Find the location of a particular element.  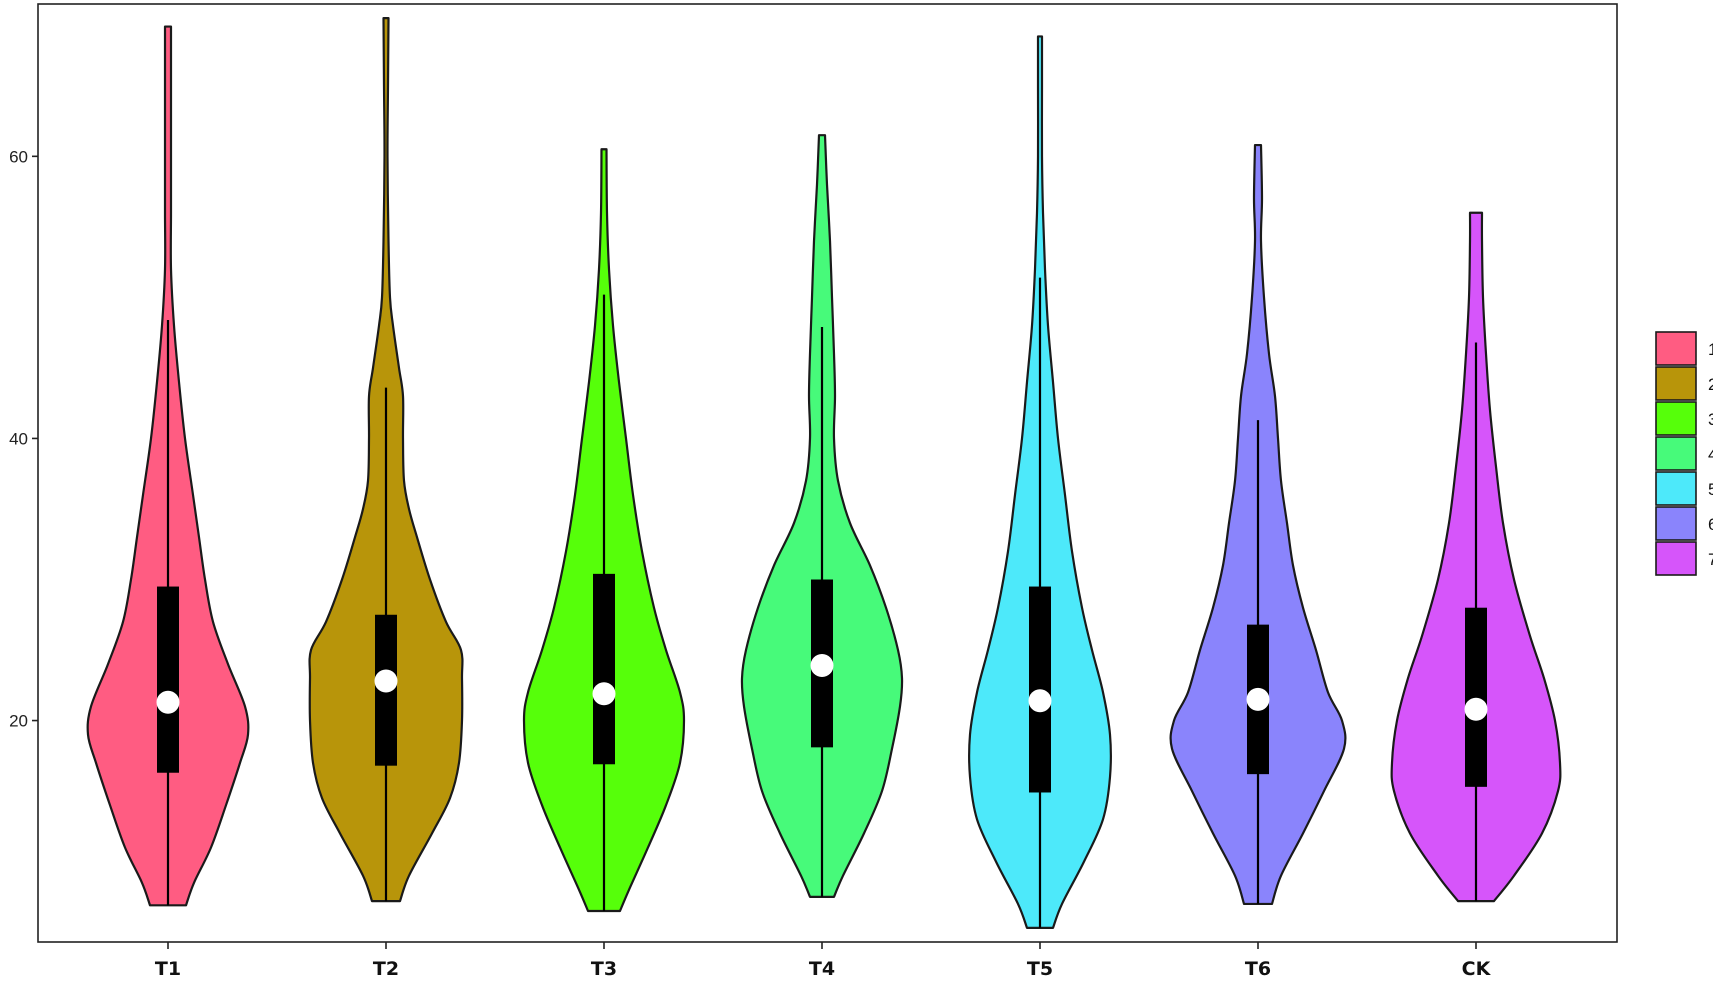

legend-item-5: 5 is located at coordinates (1684, 488).